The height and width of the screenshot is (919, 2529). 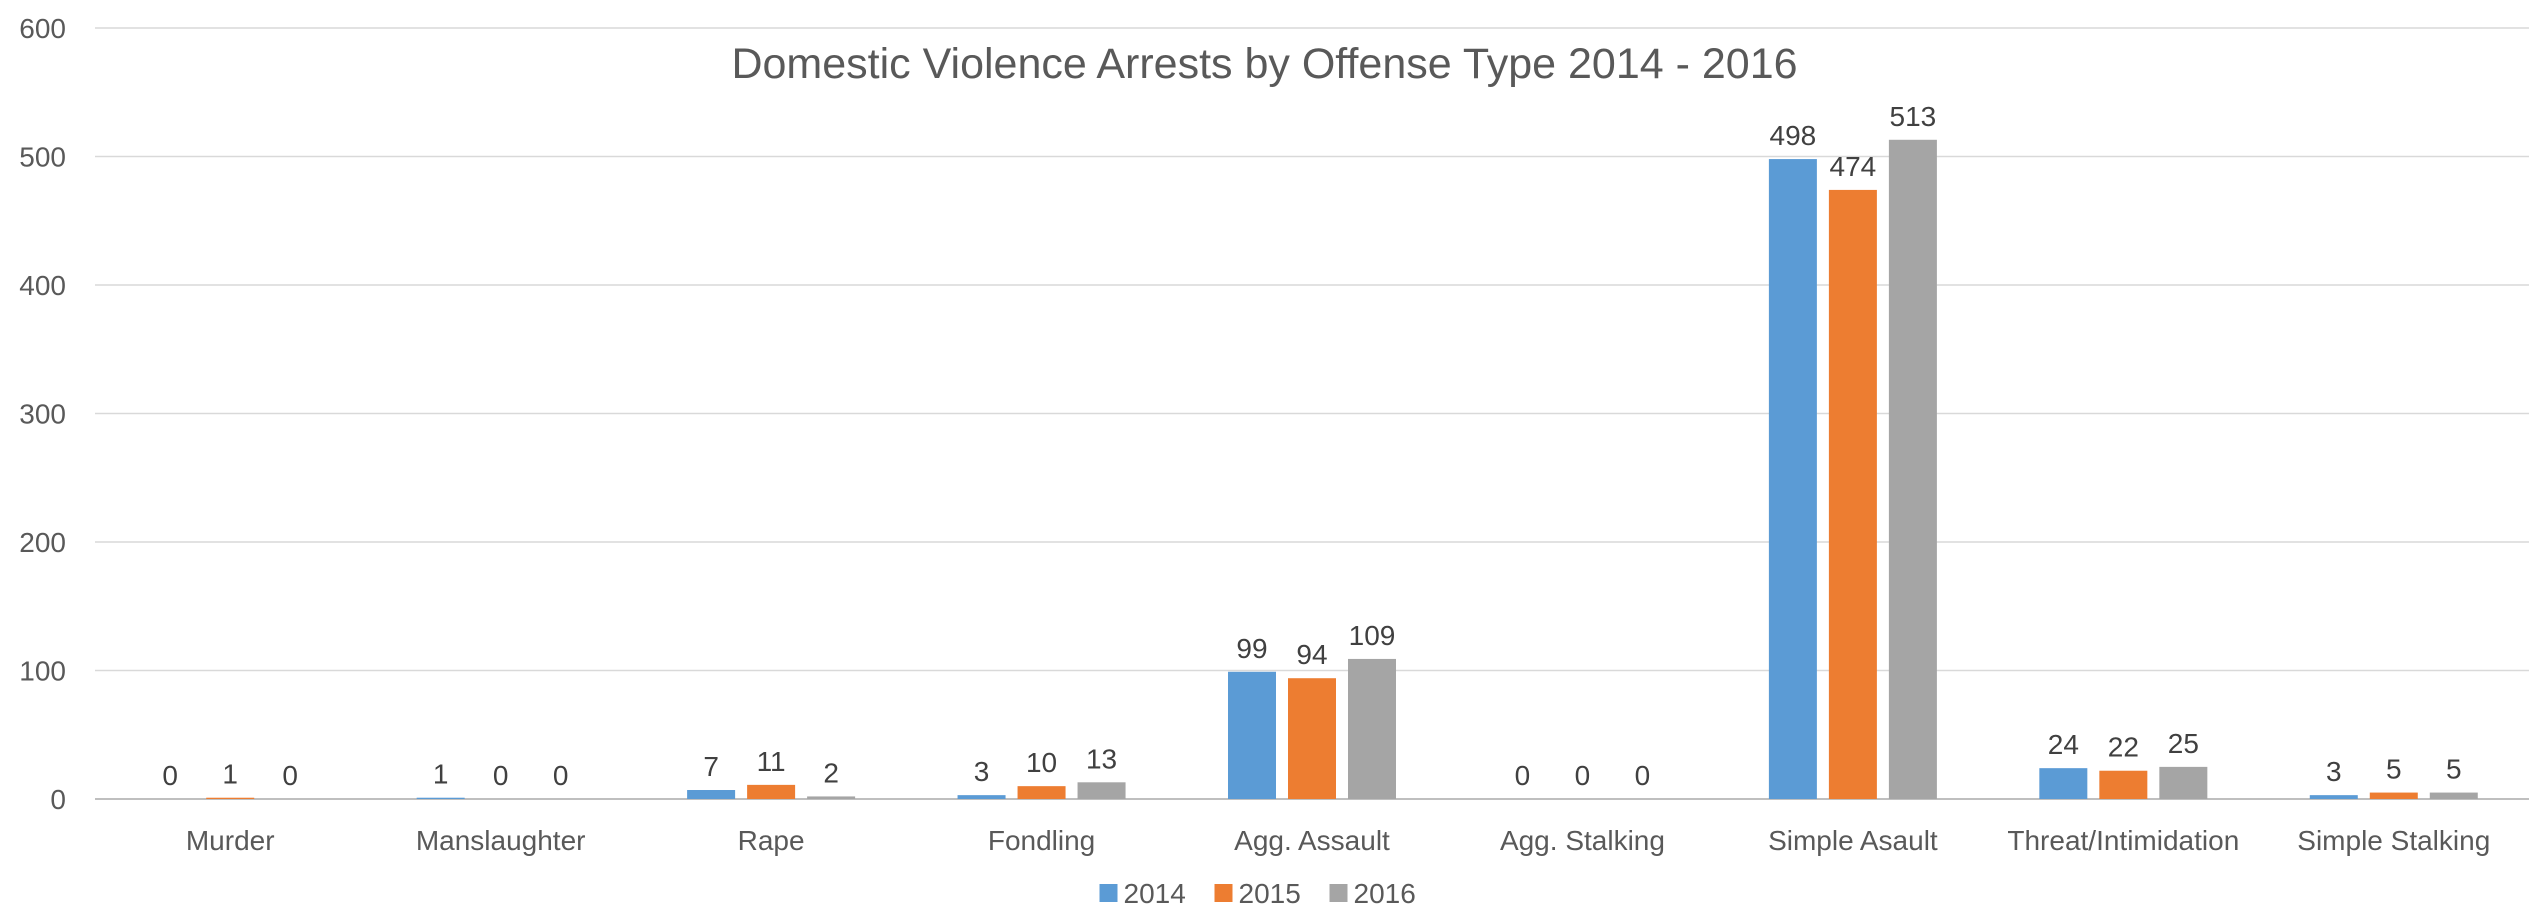 I want to click on y-tick-label: 100, so click(x=42, y=671).